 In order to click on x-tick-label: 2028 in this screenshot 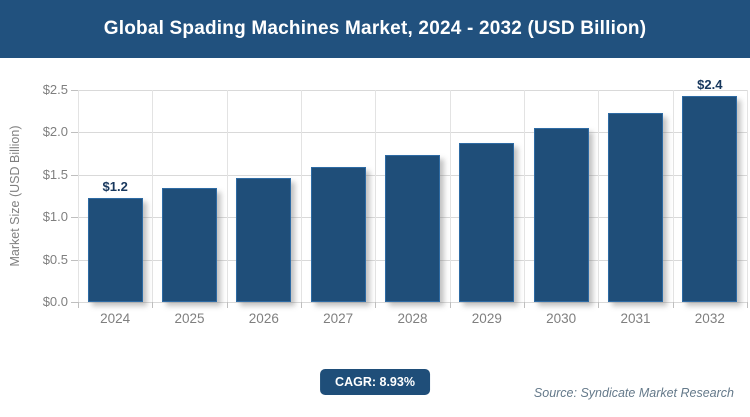, I will do `click(412, 318)`.